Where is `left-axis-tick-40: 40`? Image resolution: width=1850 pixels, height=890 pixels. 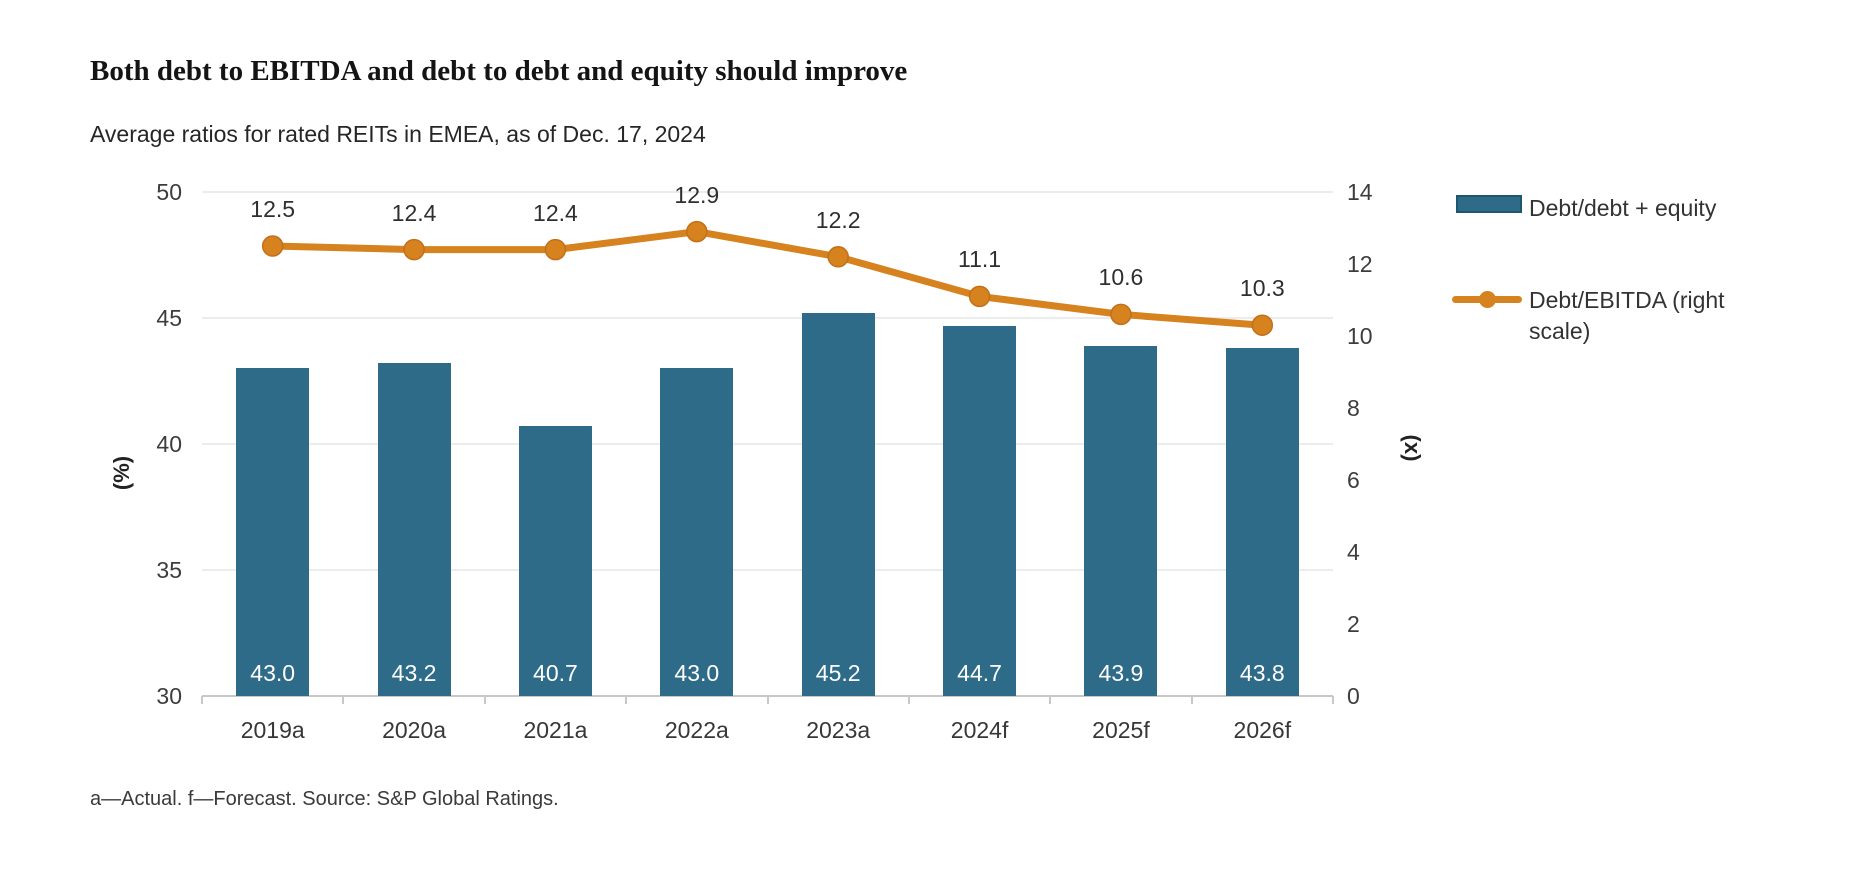
left-axis-tick-40: 40 is located at coordinates (169, 444).